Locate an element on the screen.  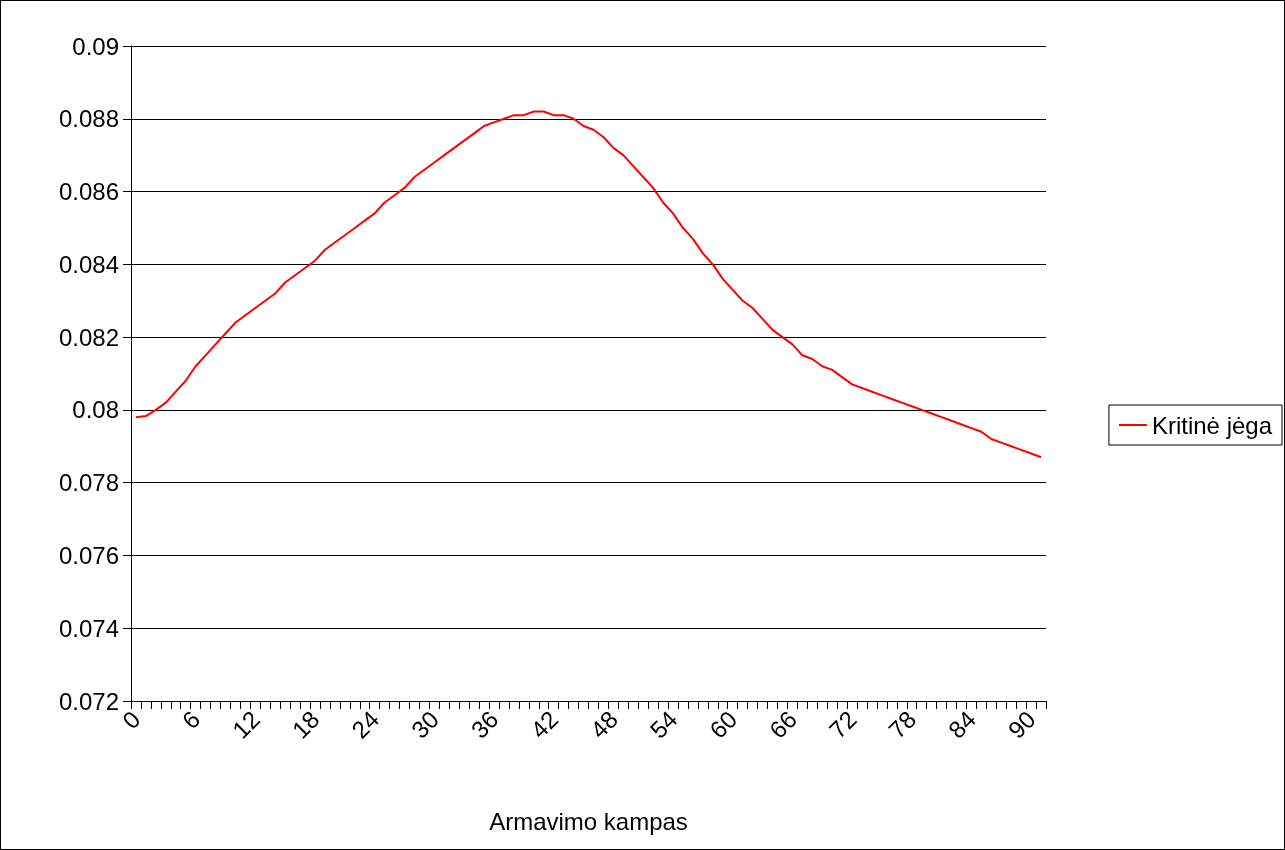
x-tick-label: 60 is located at coordinates (723, 724).